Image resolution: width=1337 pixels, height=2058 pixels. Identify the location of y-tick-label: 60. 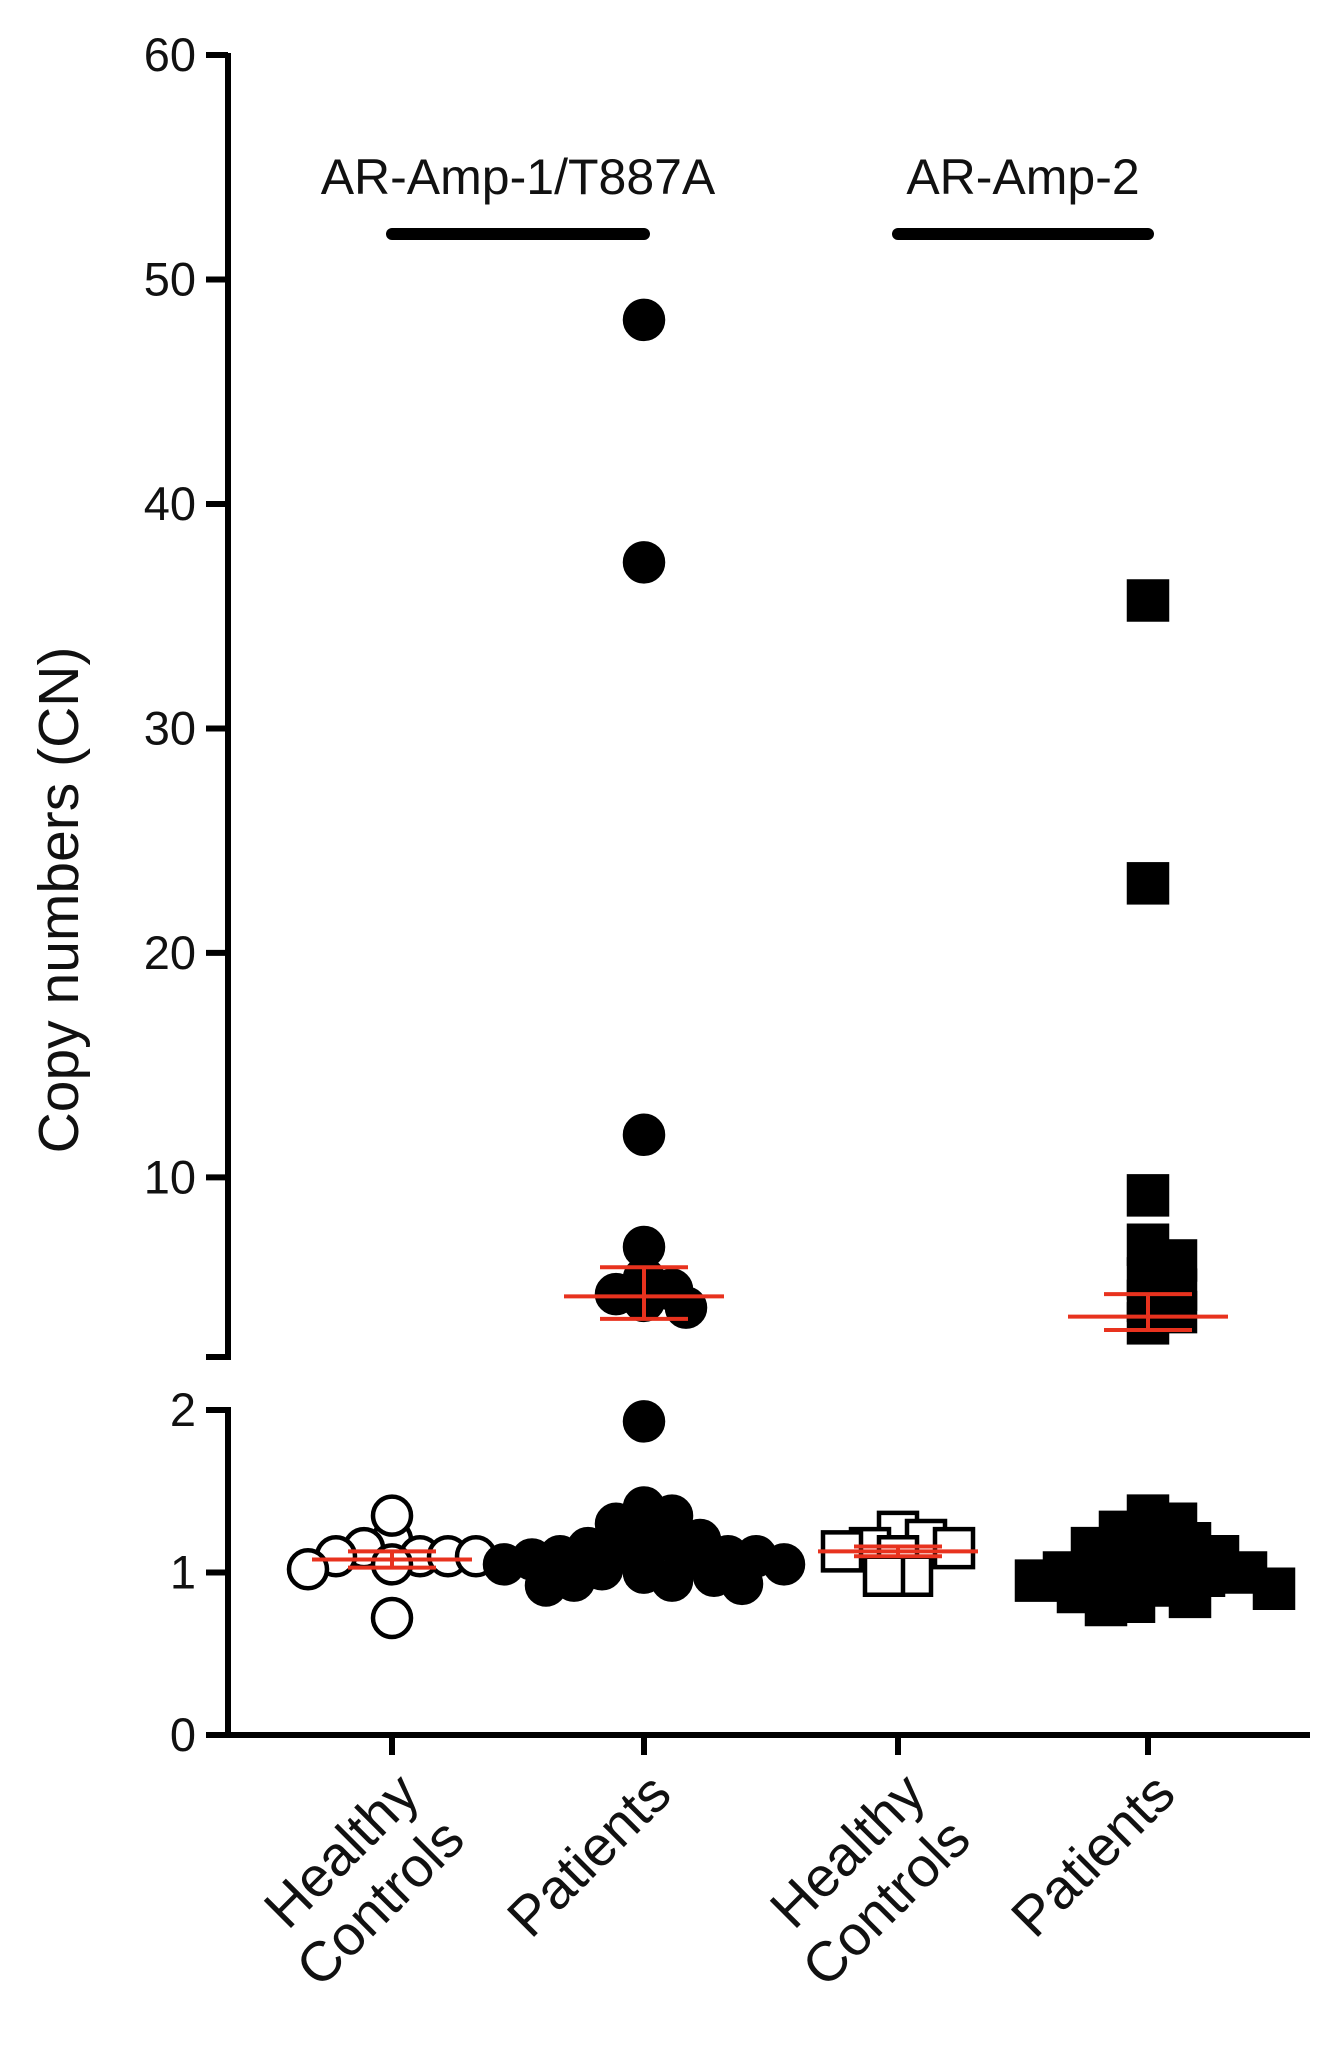
(170, 54).